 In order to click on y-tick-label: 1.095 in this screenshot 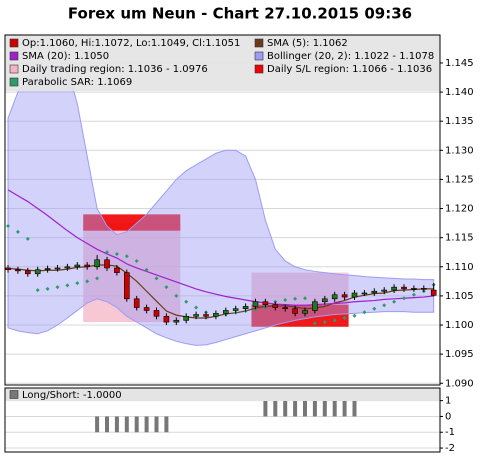, I will do `click(459, 354)`.